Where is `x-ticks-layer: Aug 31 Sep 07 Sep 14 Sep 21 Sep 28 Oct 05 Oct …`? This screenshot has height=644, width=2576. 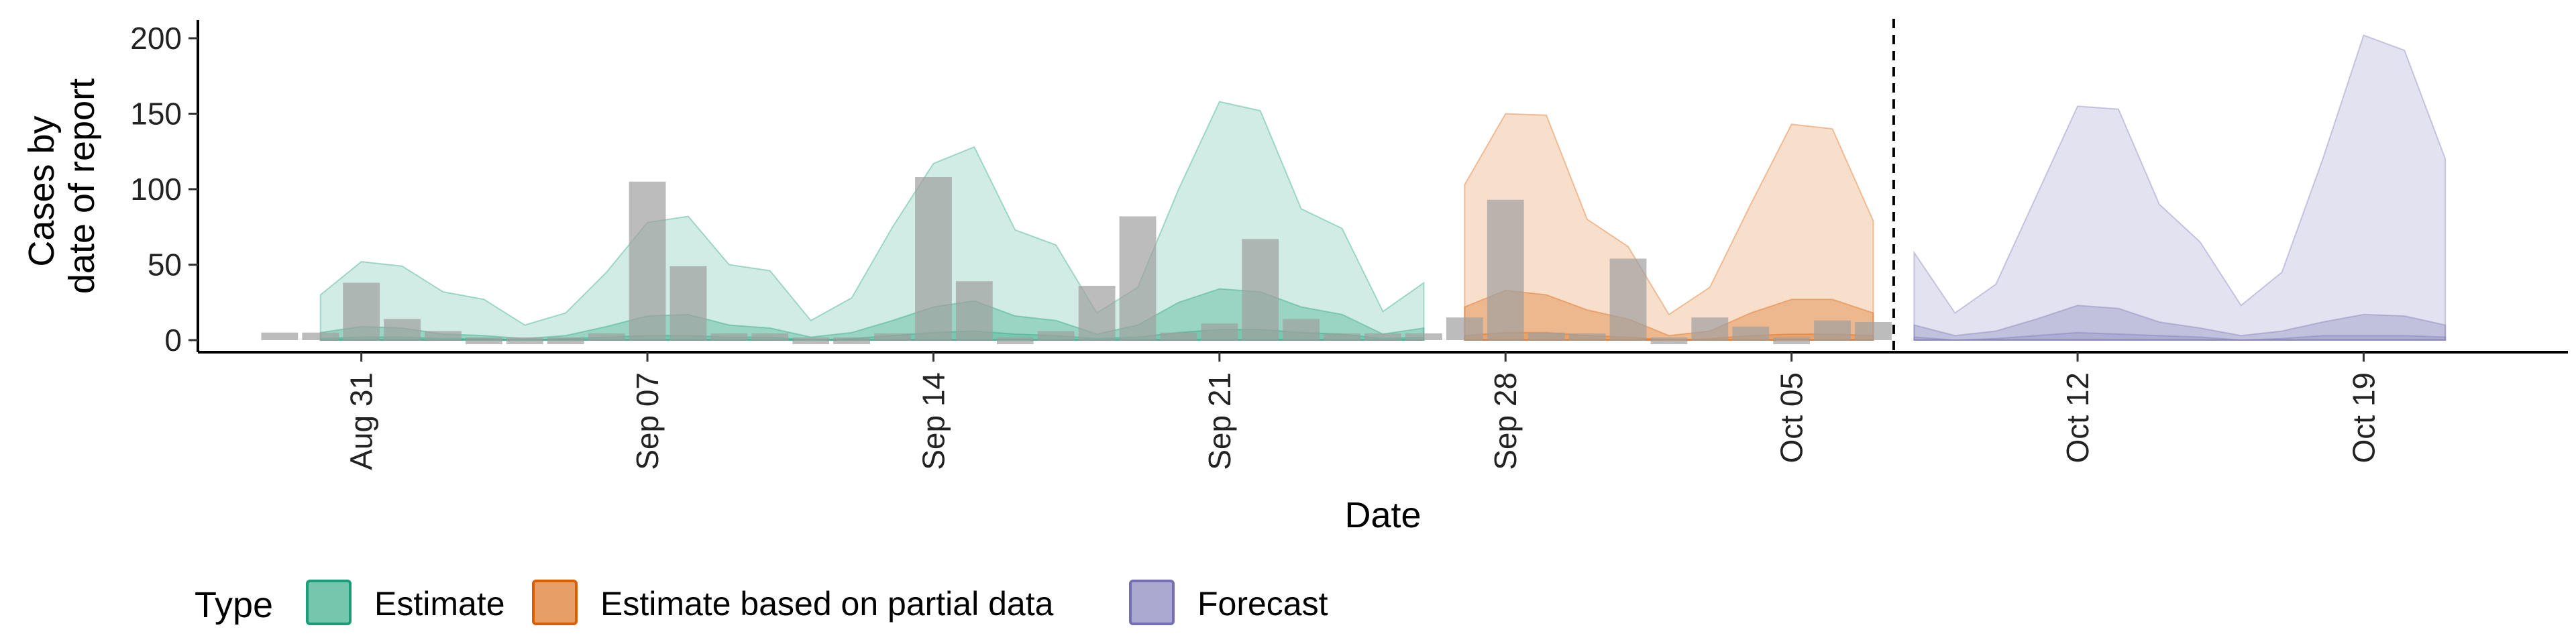
x-ticks-layer: Aug 31 Sep 07 Sep 14 Sep 21 Sep 28 Oct 05 Oct … is located at coordinates (1362, 411).